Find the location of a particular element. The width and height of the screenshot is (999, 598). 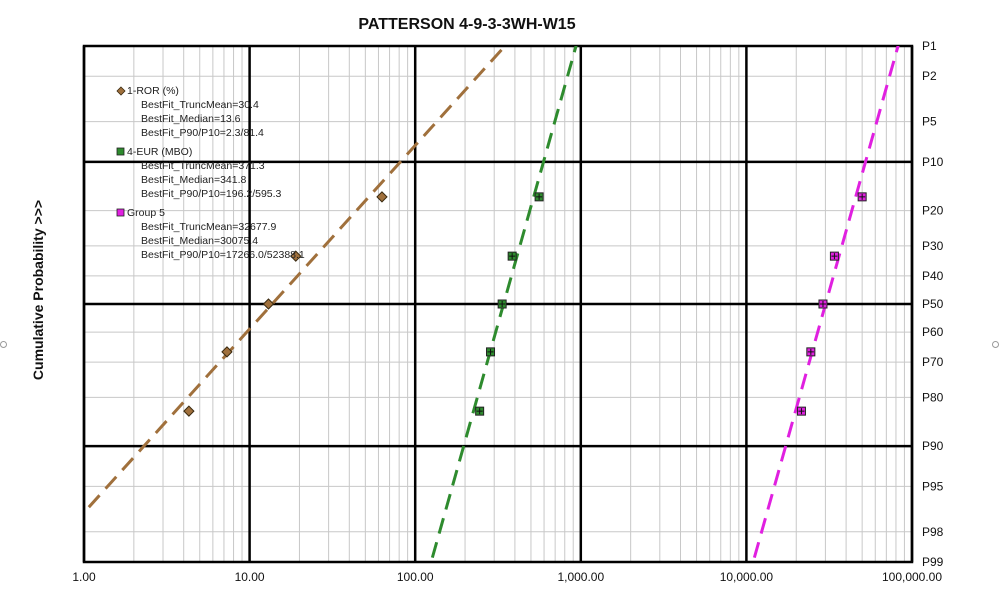

y-tick-label: P99 is located at coordinates (933, 562).